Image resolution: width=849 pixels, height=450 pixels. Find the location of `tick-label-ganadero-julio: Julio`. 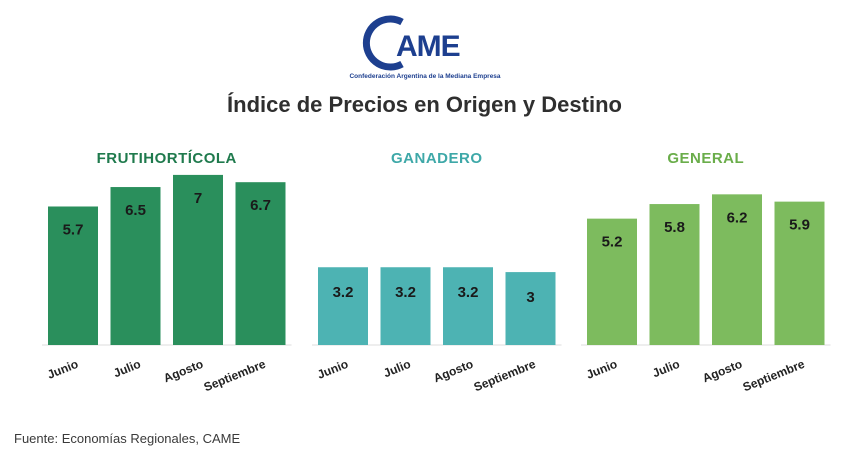

tick-label-ganadero-julio: Julio is located at coordinates (396, 368).